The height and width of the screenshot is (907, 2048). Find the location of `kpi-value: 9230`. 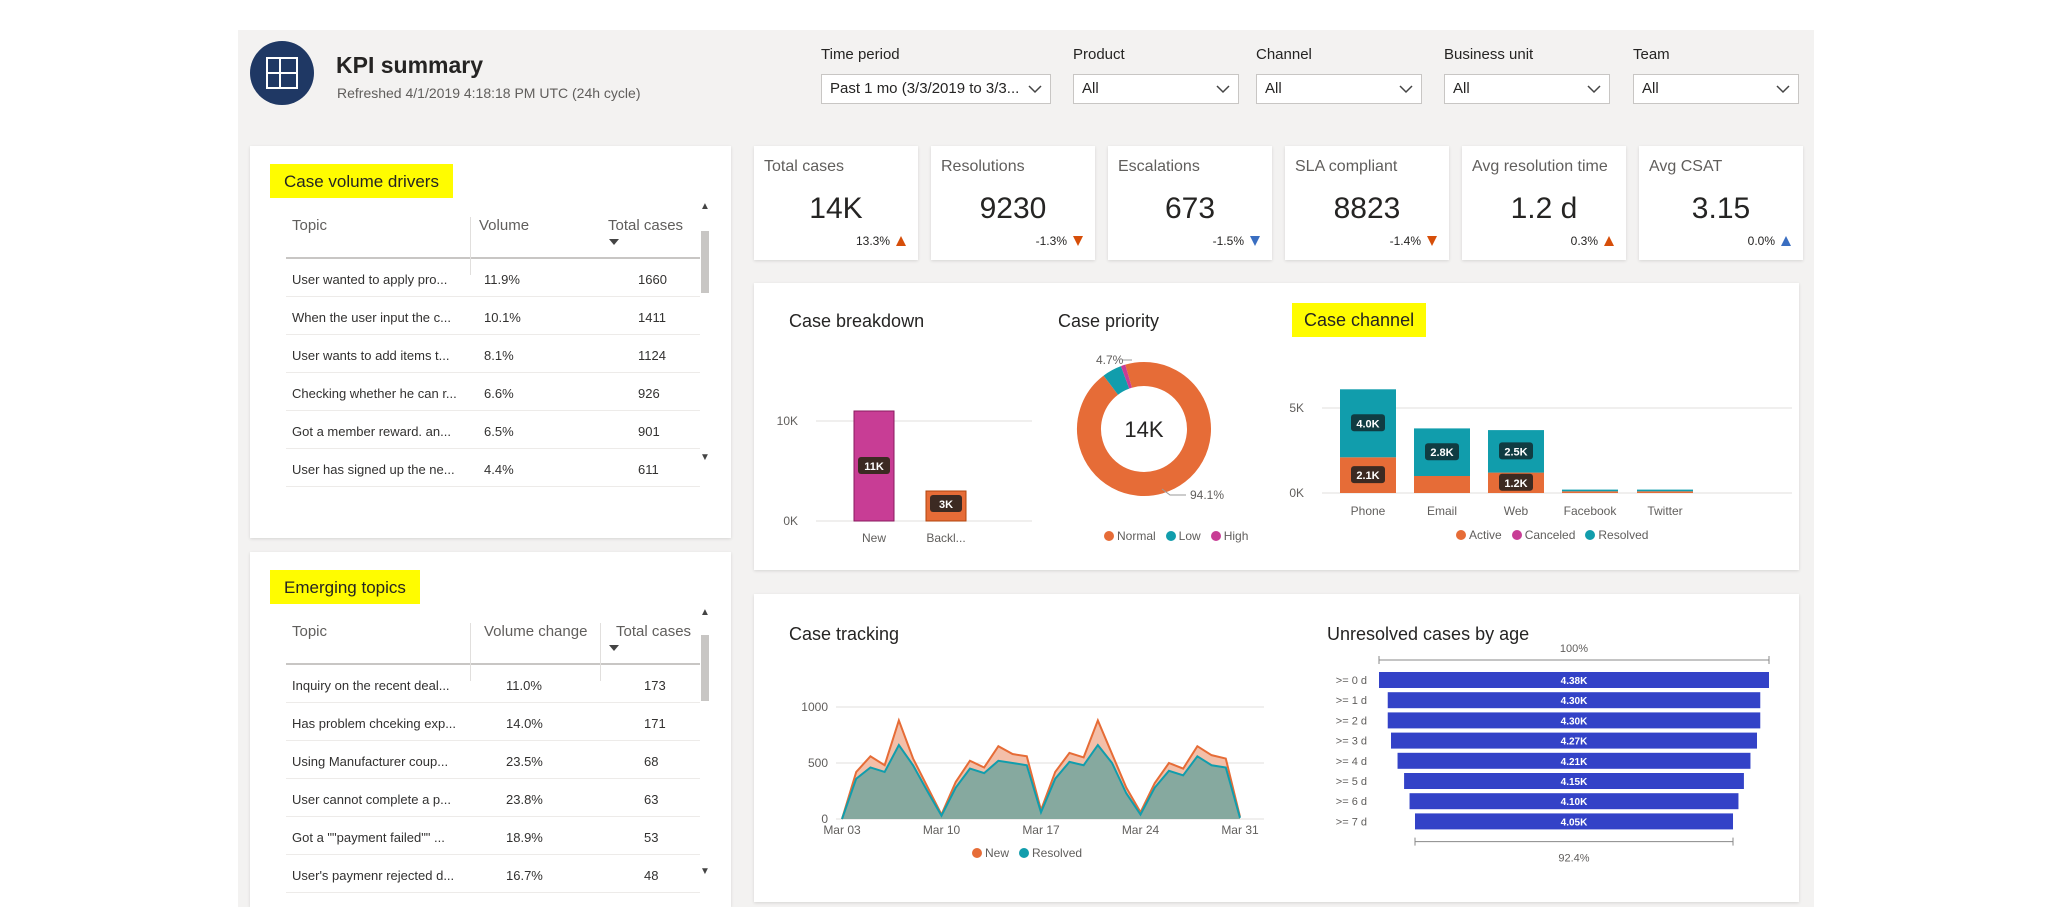

kpi-value: 9230 is located at coordinates (1013, 208).